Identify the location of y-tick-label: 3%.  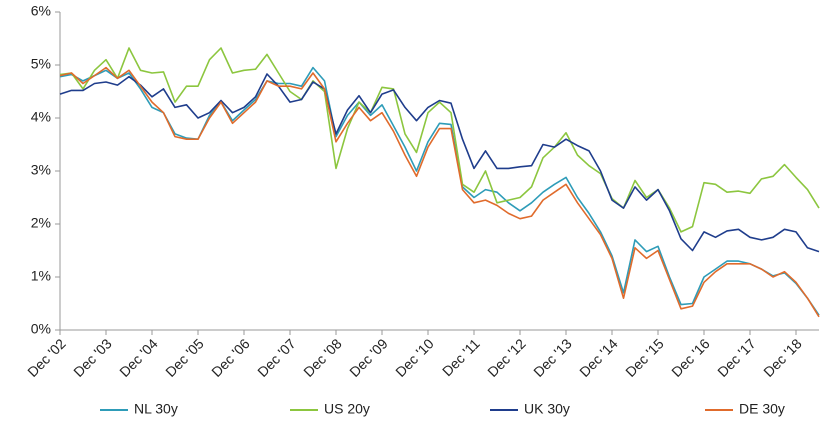
(41, 170).